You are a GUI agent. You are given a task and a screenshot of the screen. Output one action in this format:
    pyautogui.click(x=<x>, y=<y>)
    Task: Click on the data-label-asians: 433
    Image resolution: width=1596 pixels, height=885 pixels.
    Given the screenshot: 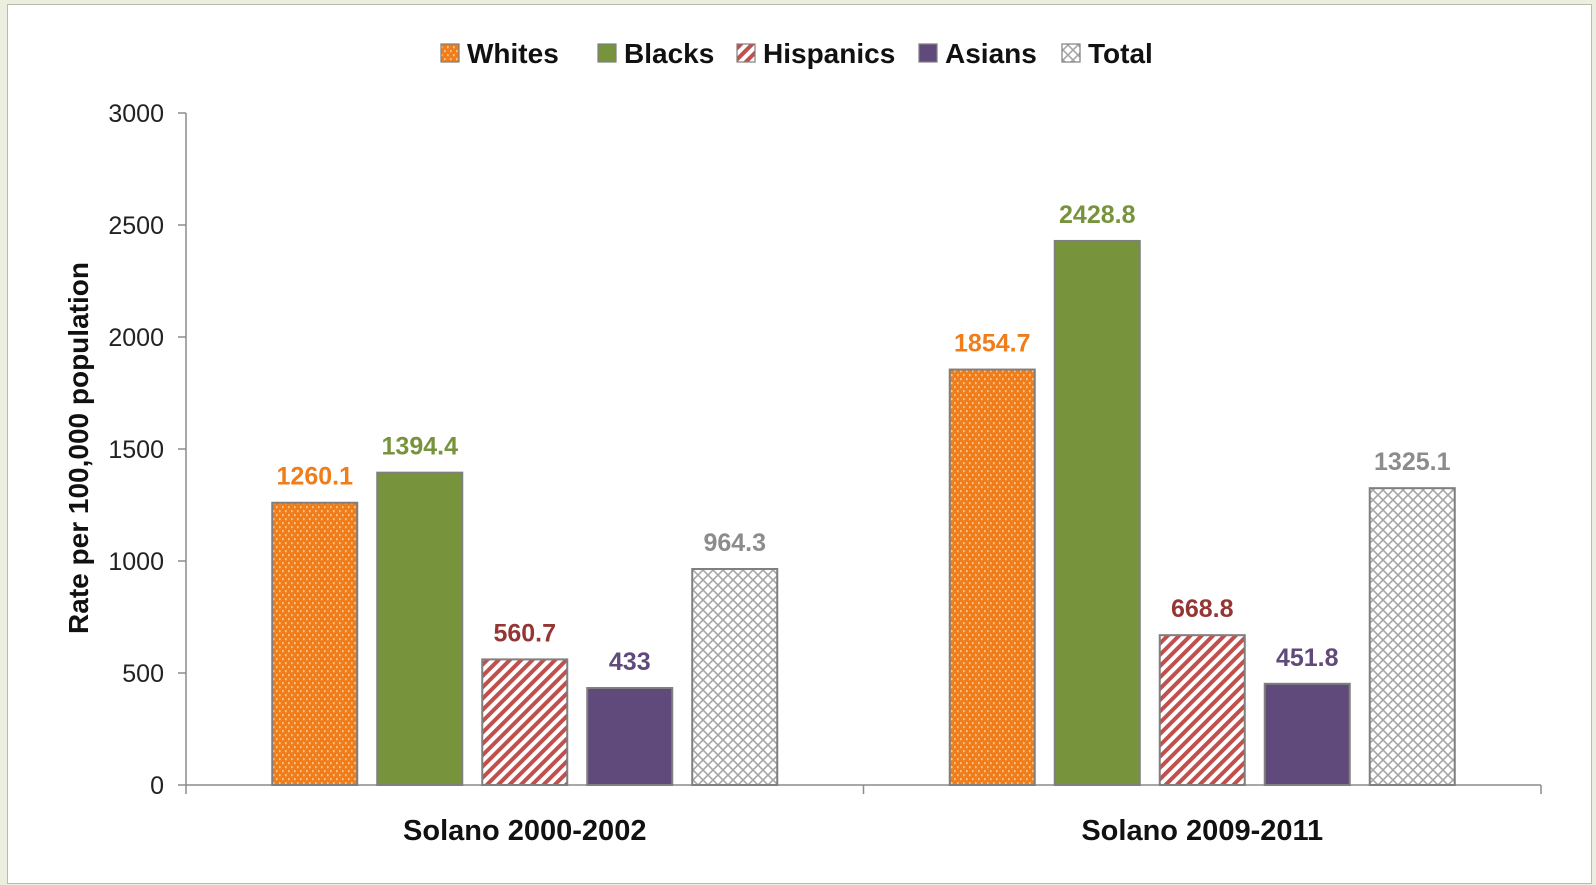 What is the action you would take?
    pyautogui.click(x=630, y=662)
    